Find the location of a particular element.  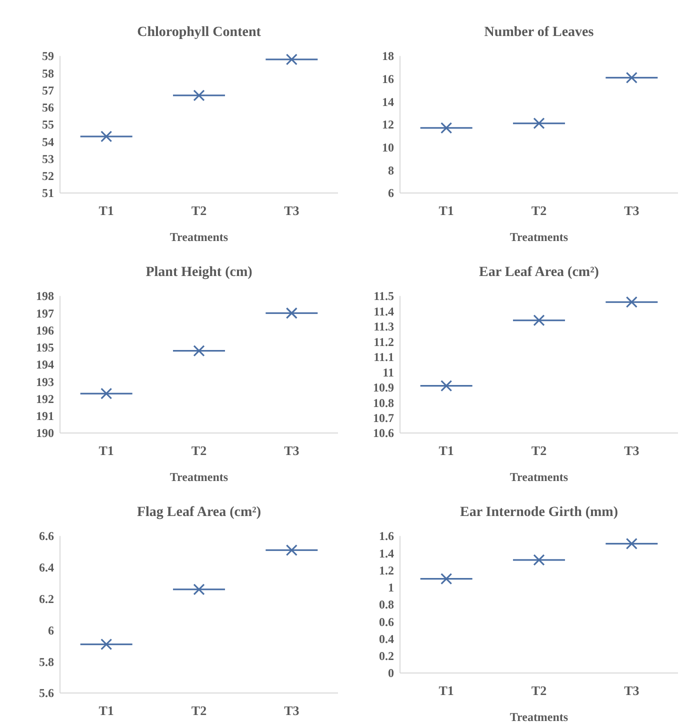

y-tick-label: 57 is located at coordinates (48, 90).